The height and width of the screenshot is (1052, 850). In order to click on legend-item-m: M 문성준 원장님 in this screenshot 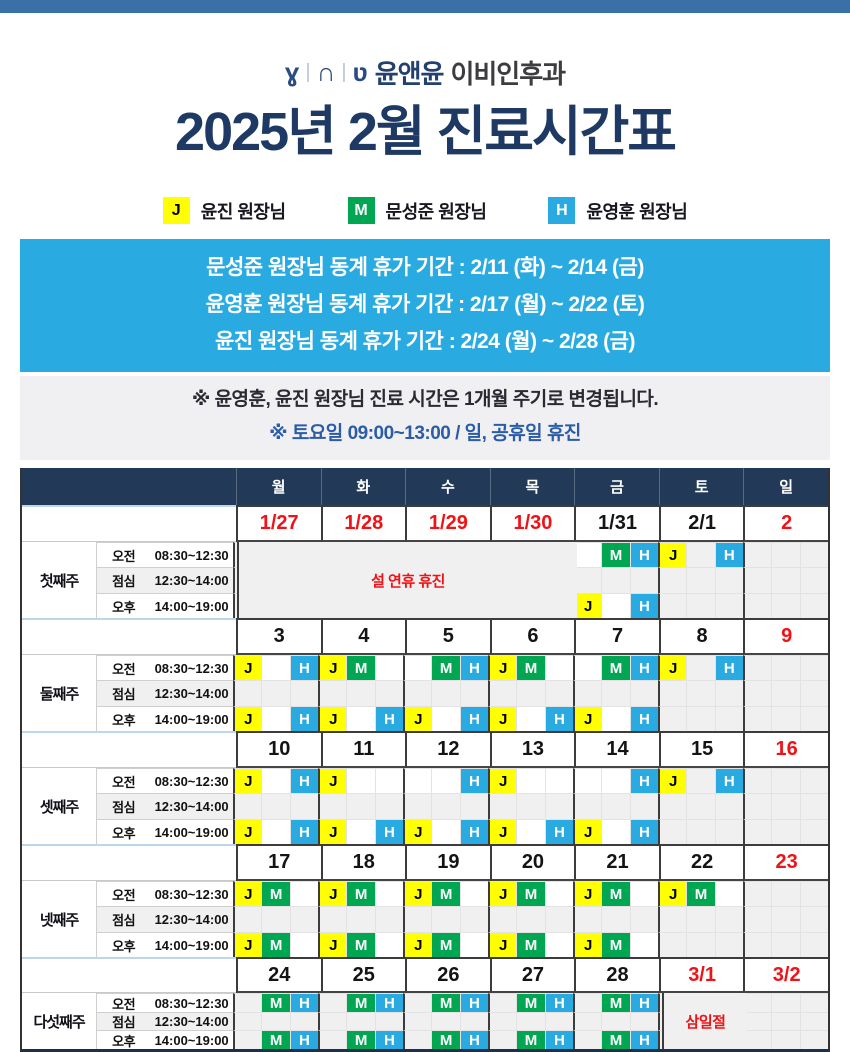, I will do `click(417, 210)`.